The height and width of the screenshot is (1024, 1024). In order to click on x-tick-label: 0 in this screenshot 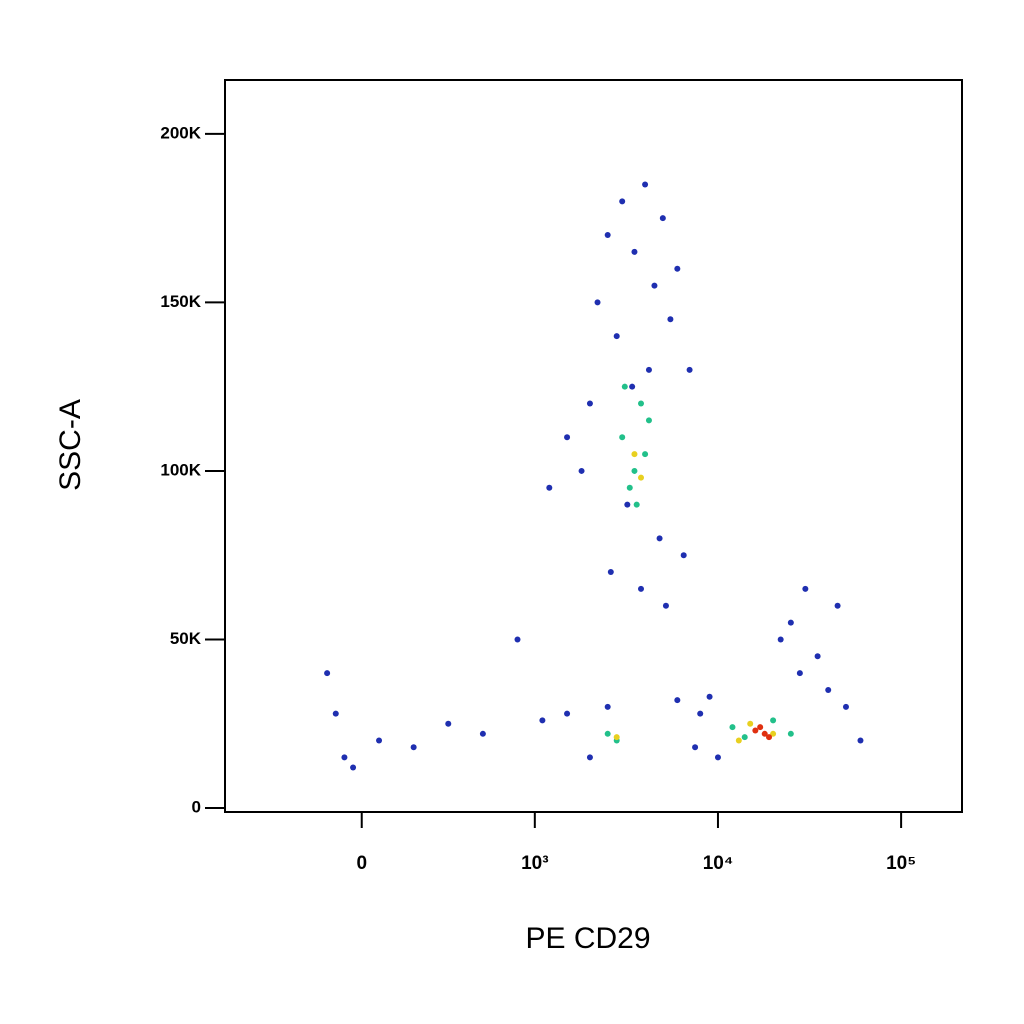, I will do `click(361, 863)`.